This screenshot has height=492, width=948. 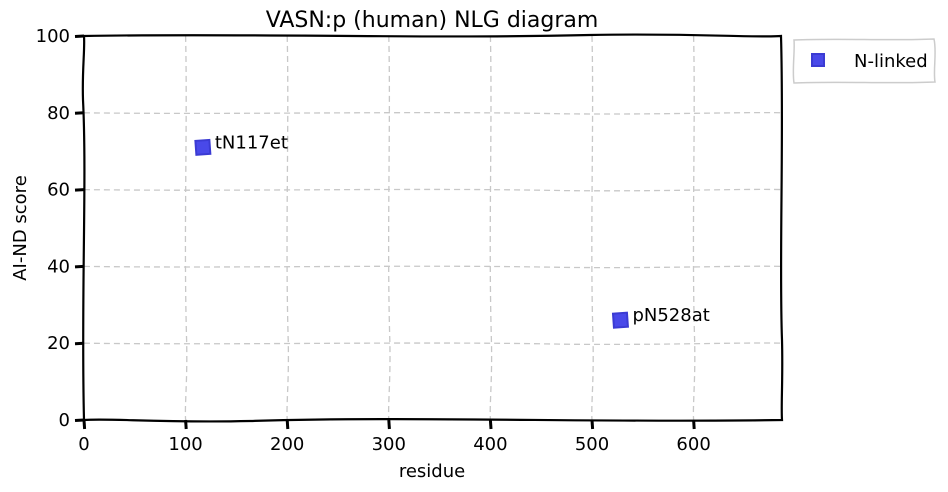 What do you see at coordinates (693, 444) in the screenshot?
I see `x-tick-label: 600` at bounding box center [693, 444].